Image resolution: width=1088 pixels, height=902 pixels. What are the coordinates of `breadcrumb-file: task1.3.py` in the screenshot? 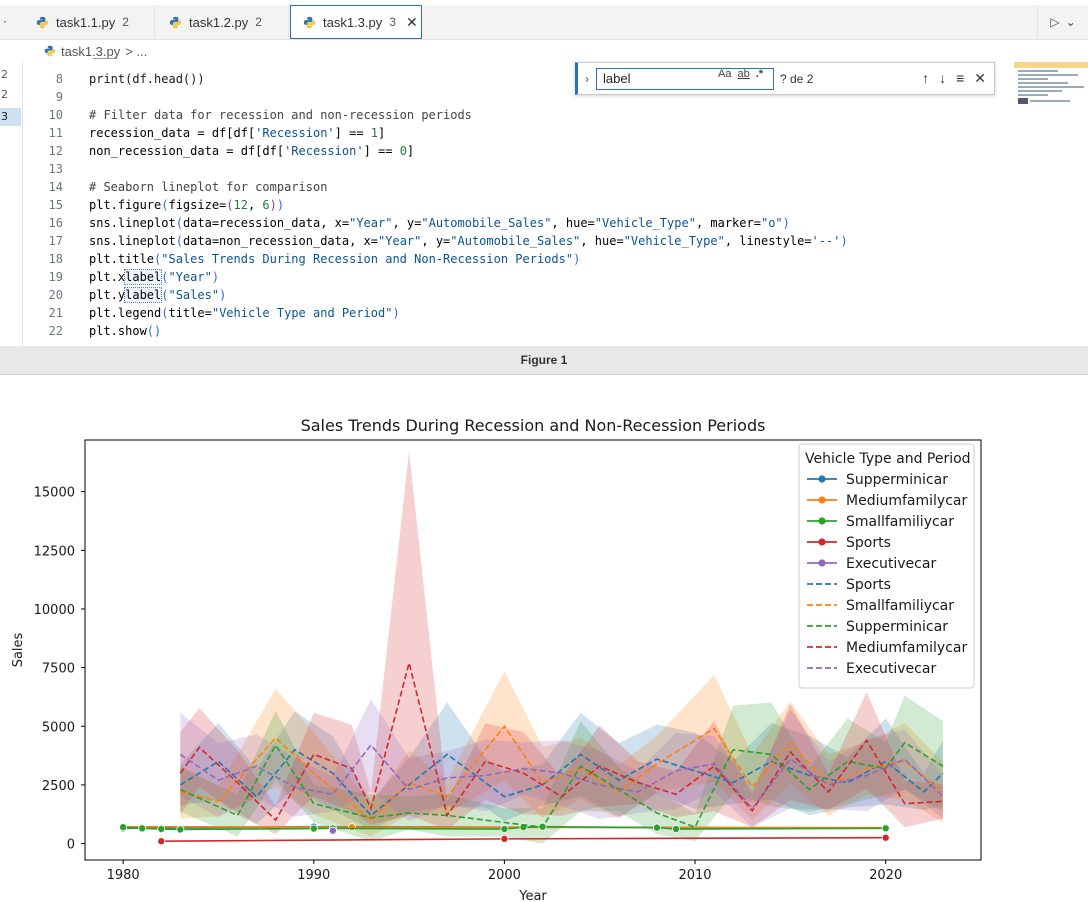 It's located at (91, 51).